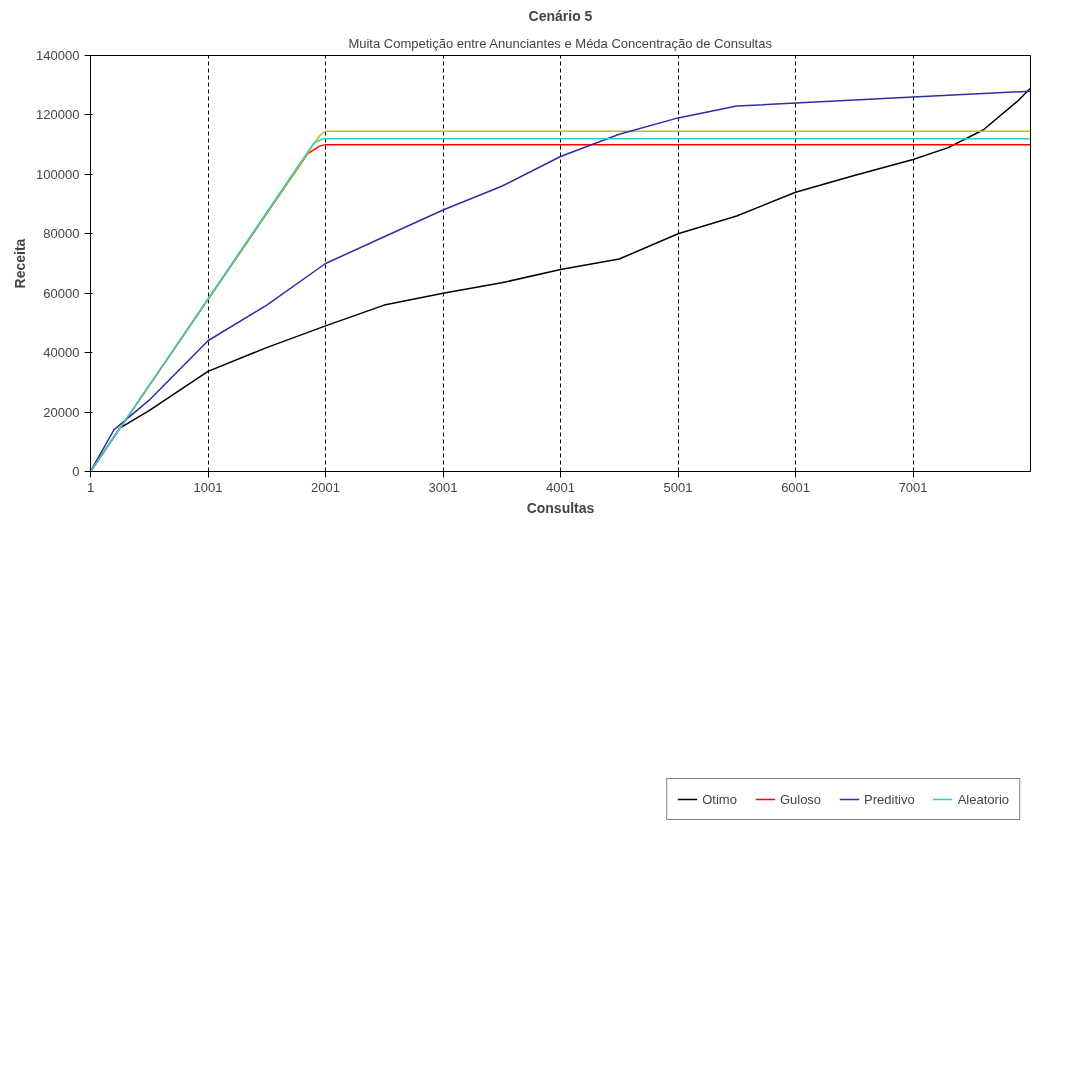 The height and width of the screenshot is (1070, 1071). Describe the element at coordinates (90, 487) in the screenshot. I see `x-tick-label: 1` at that location.